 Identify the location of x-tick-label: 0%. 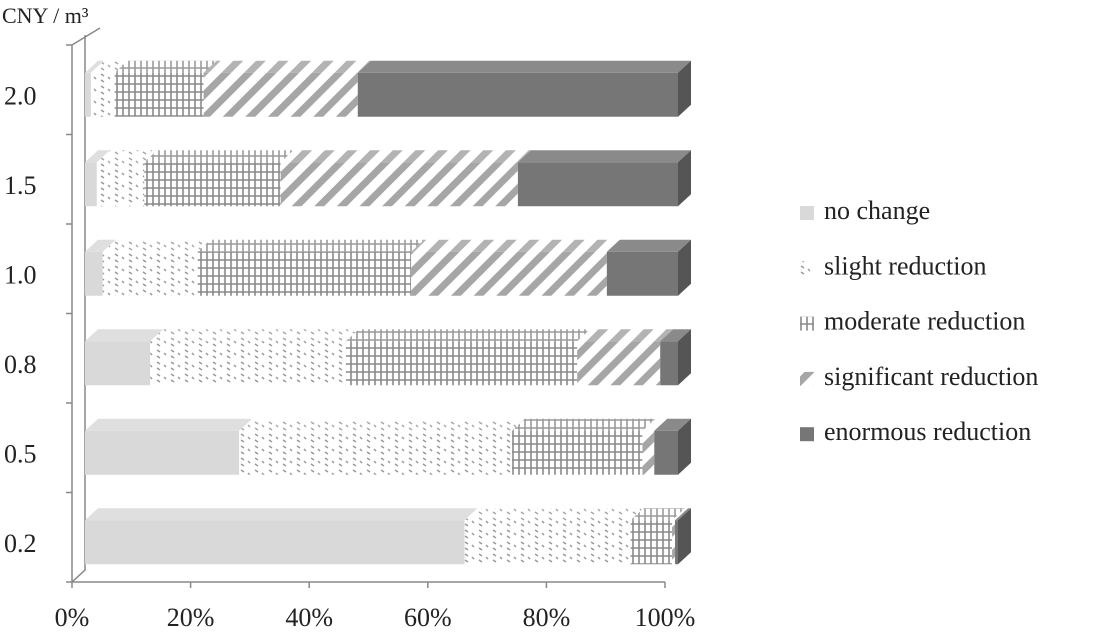
(72, 617).